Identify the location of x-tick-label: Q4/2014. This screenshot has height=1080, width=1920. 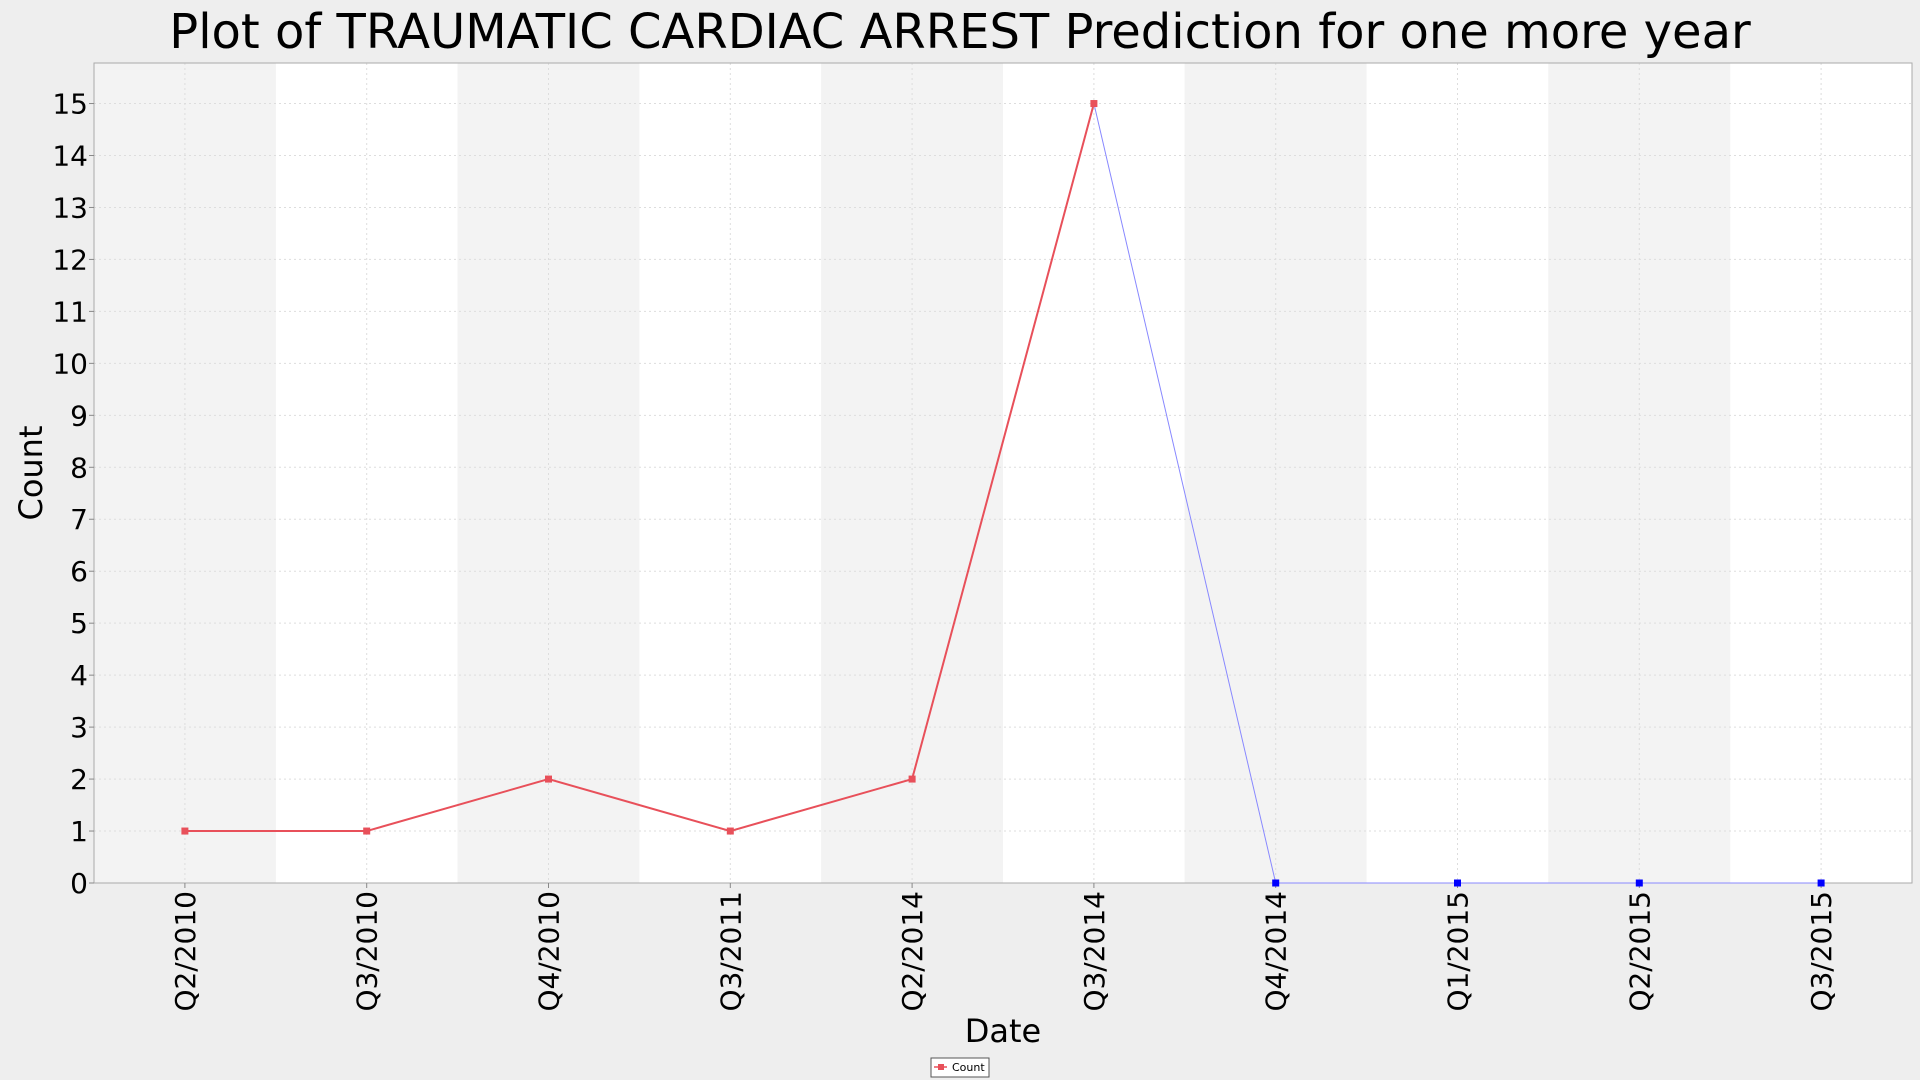
(1276, 951).